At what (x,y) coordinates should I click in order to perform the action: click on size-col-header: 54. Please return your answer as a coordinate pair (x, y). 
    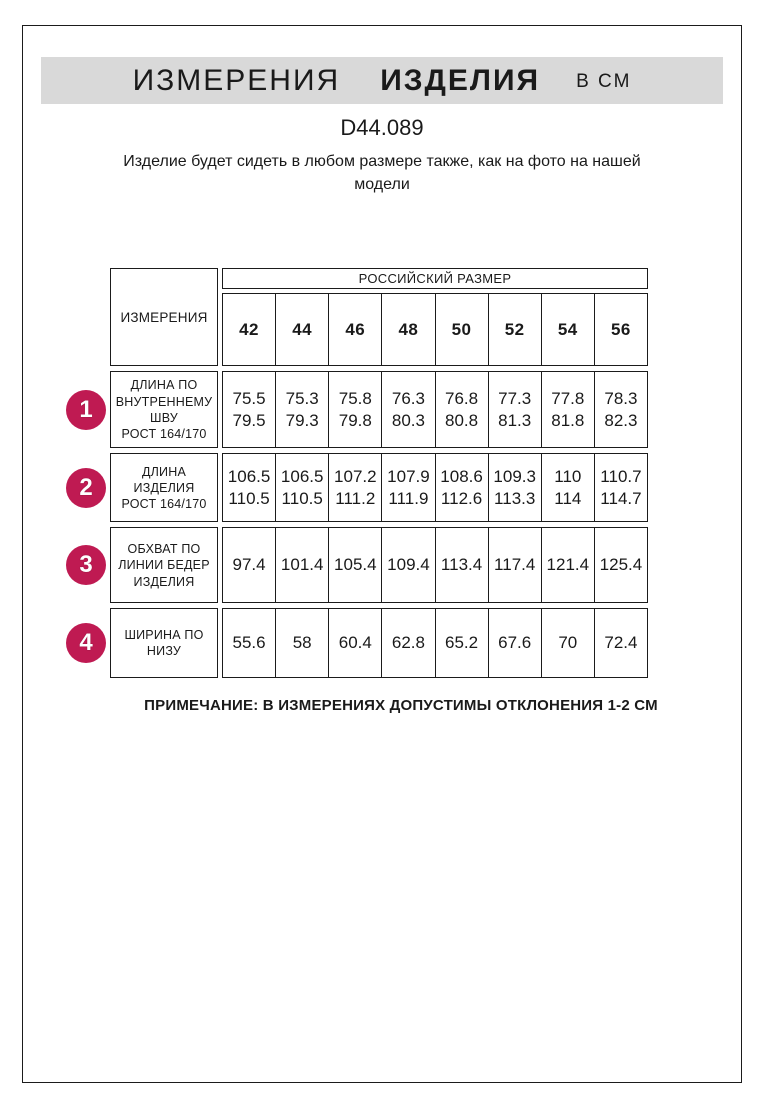
    Looking at the image, I should click on (567, 330).